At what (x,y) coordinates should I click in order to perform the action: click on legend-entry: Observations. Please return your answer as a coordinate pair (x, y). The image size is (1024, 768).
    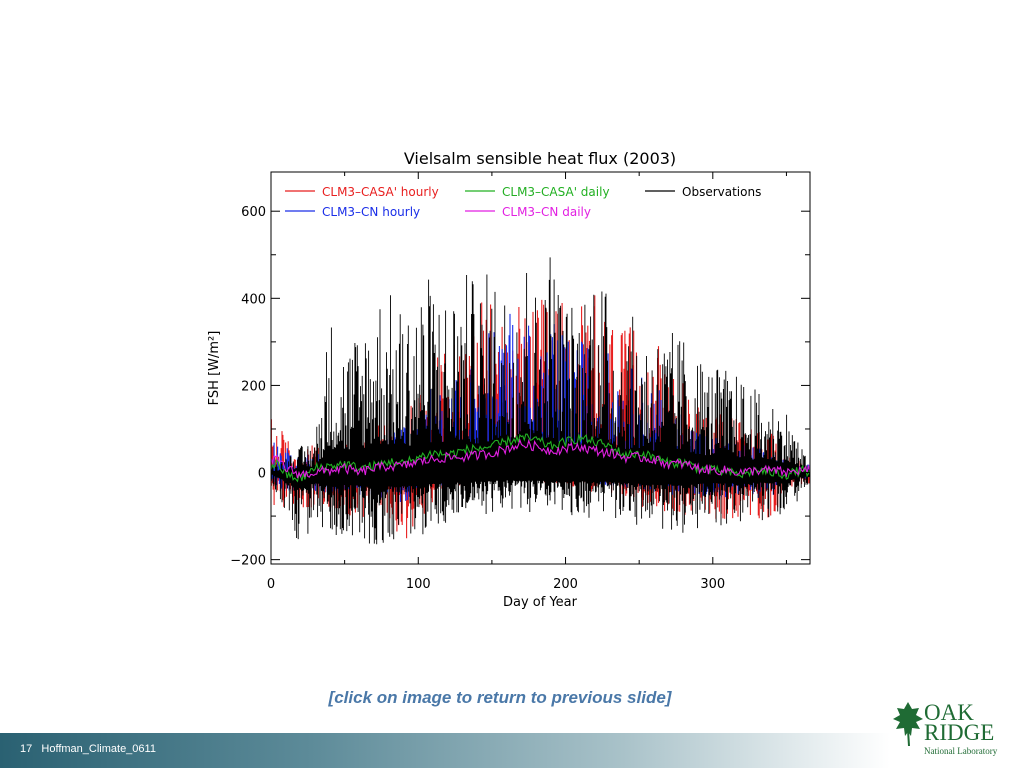
    Looking at the image, I should click on (703, 192).